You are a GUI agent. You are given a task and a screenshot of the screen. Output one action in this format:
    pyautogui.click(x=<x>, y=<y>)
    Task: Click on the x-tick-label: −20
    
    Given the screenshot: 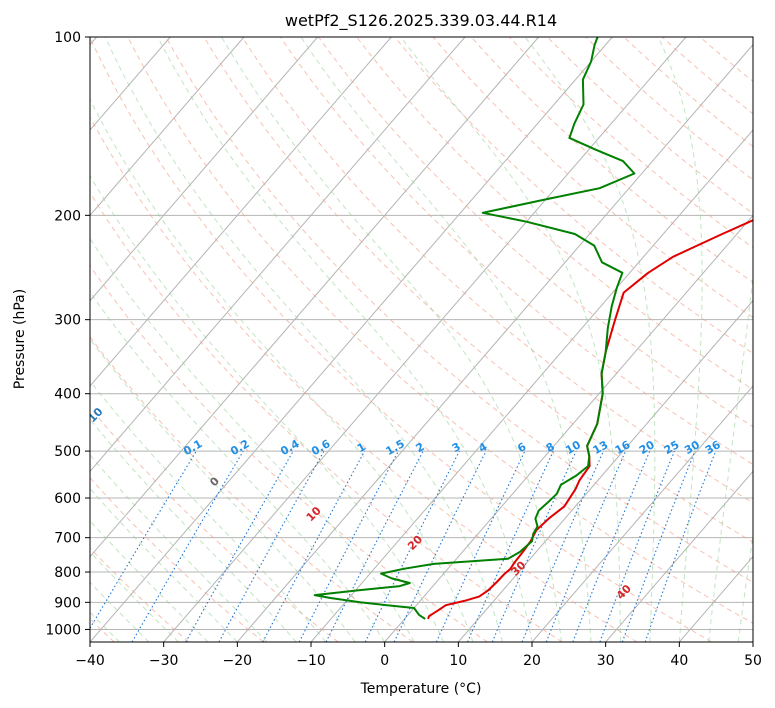 What is the action you would take?
    pyautogui.click(x=238, y=661)
    